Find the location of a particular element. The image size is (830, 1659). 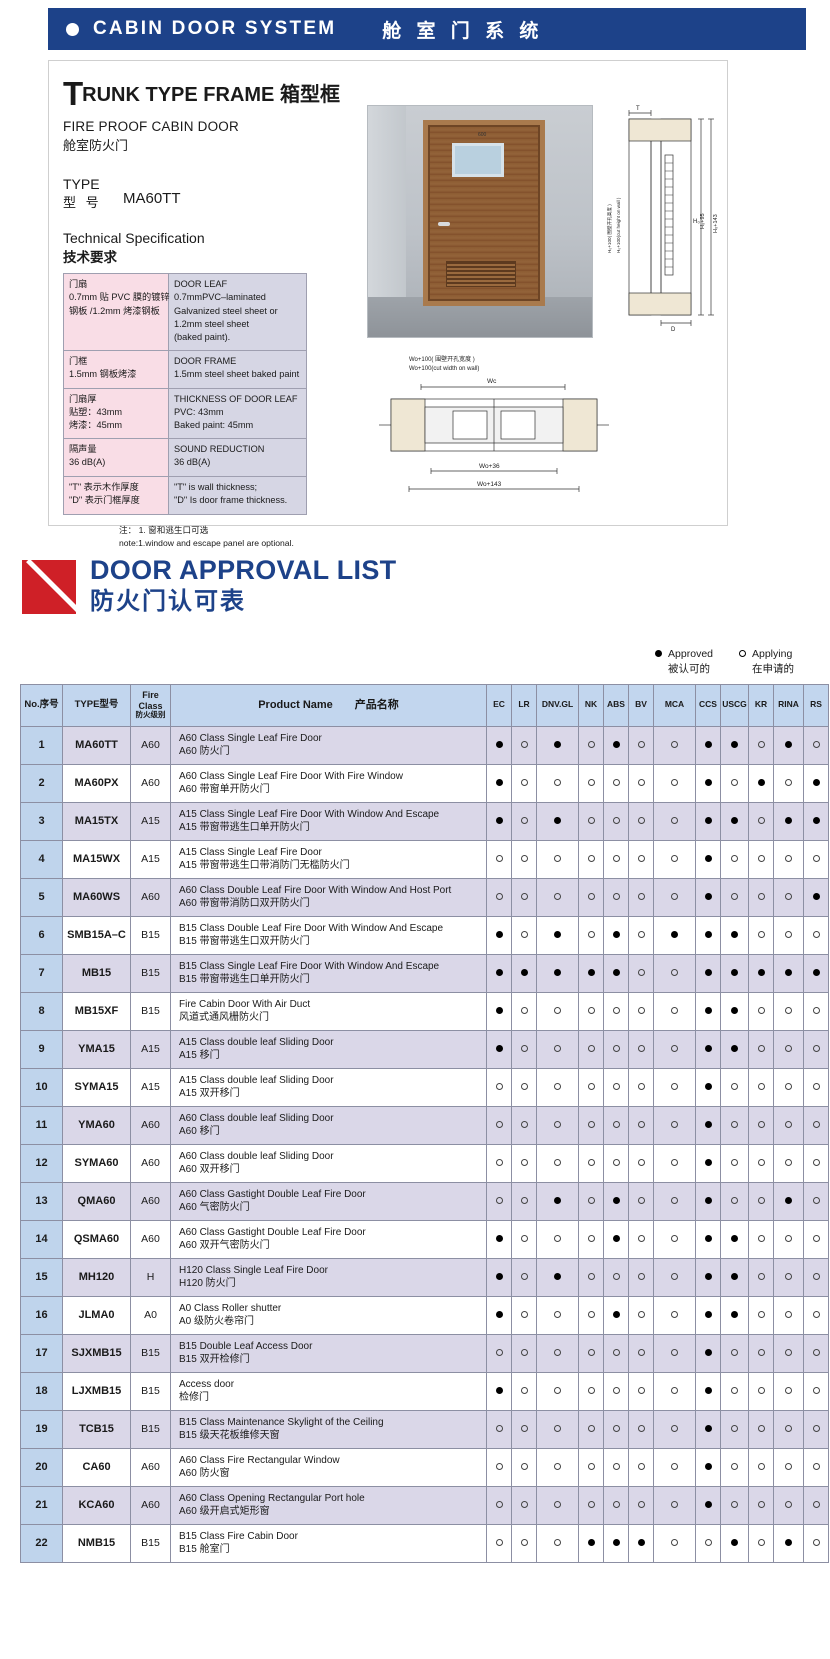

cell-no: 20 is located at coordinates (41, 1467).